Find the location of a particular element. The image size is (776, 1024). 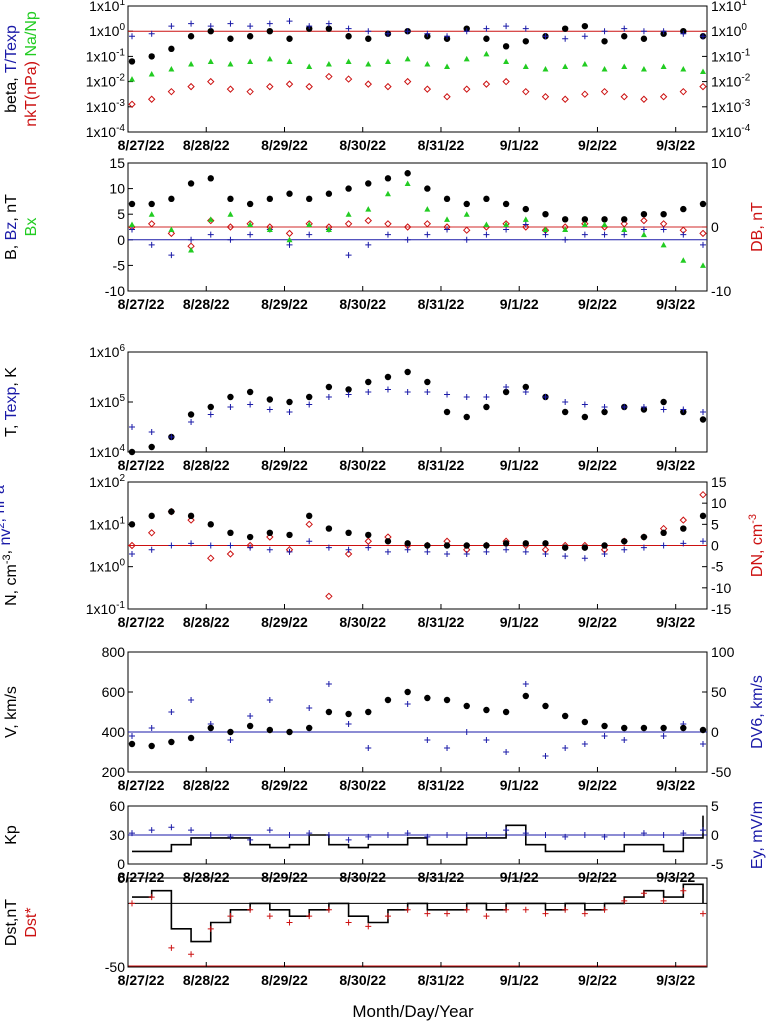

y-axis-label: B, Bz, nT is located at coordinates (11, 227).